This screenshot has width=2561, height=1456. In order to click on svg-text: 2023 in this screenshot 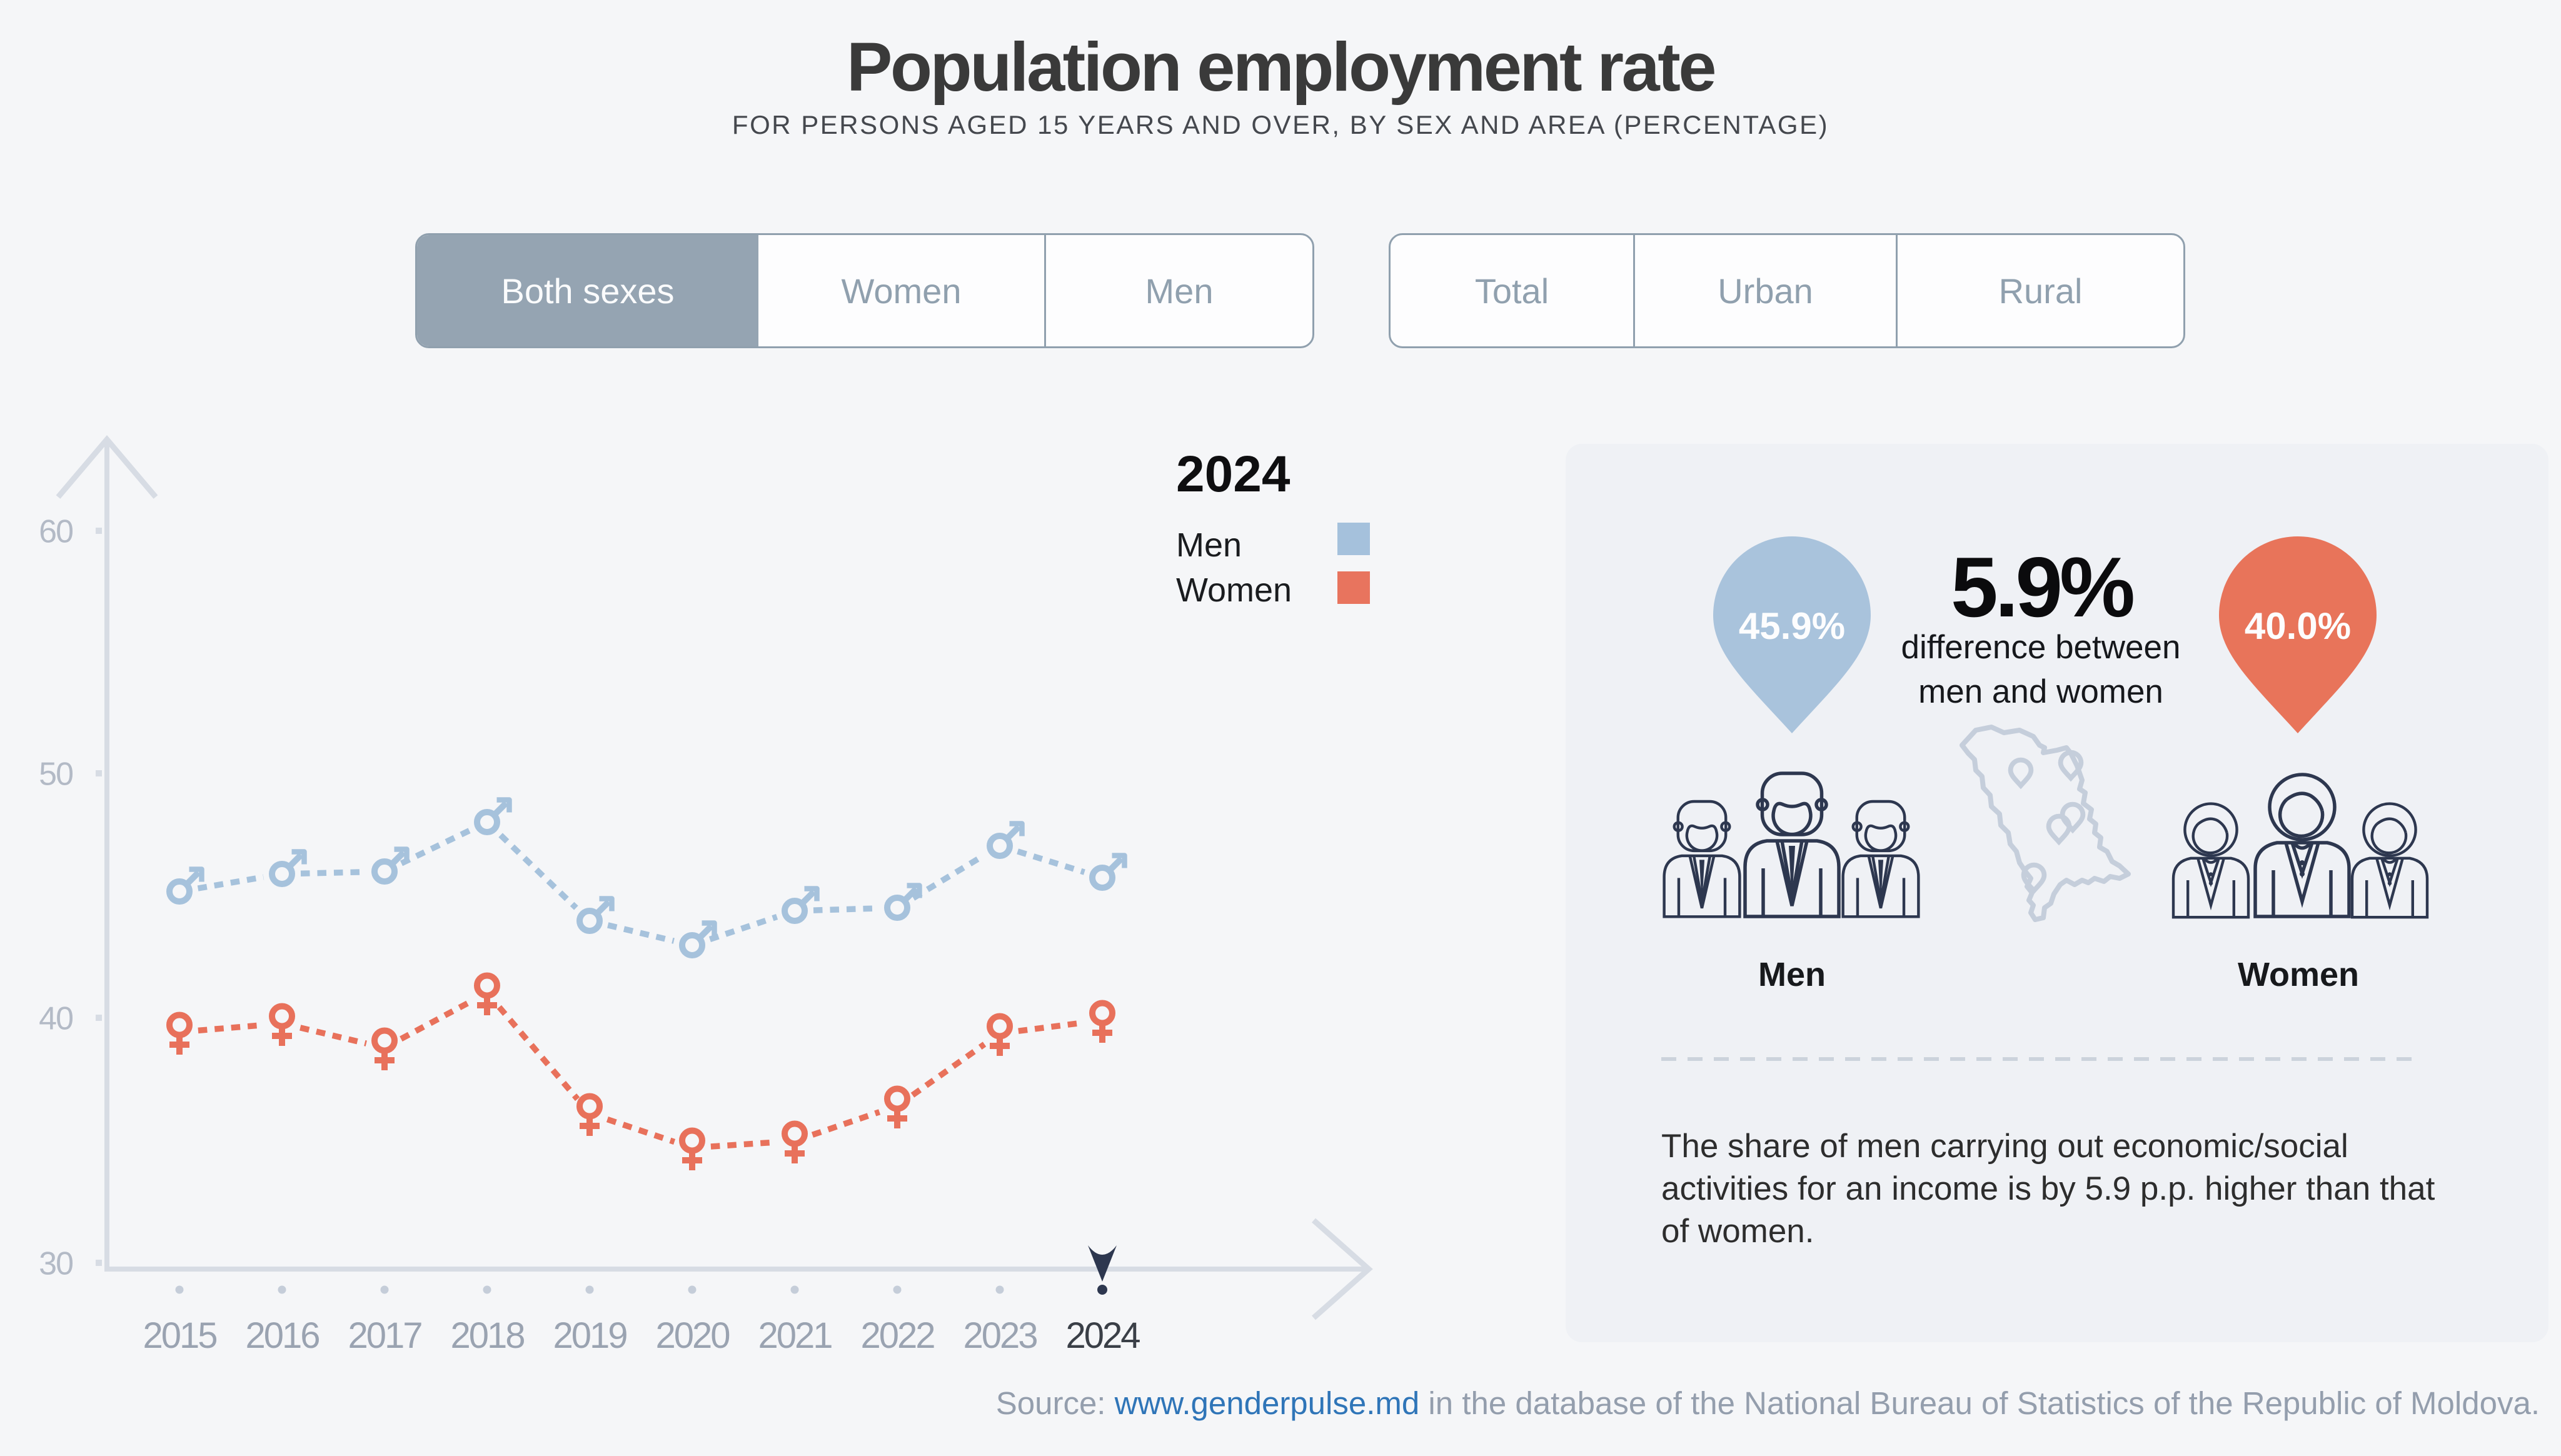, I will do `click(1000, 1335)`.